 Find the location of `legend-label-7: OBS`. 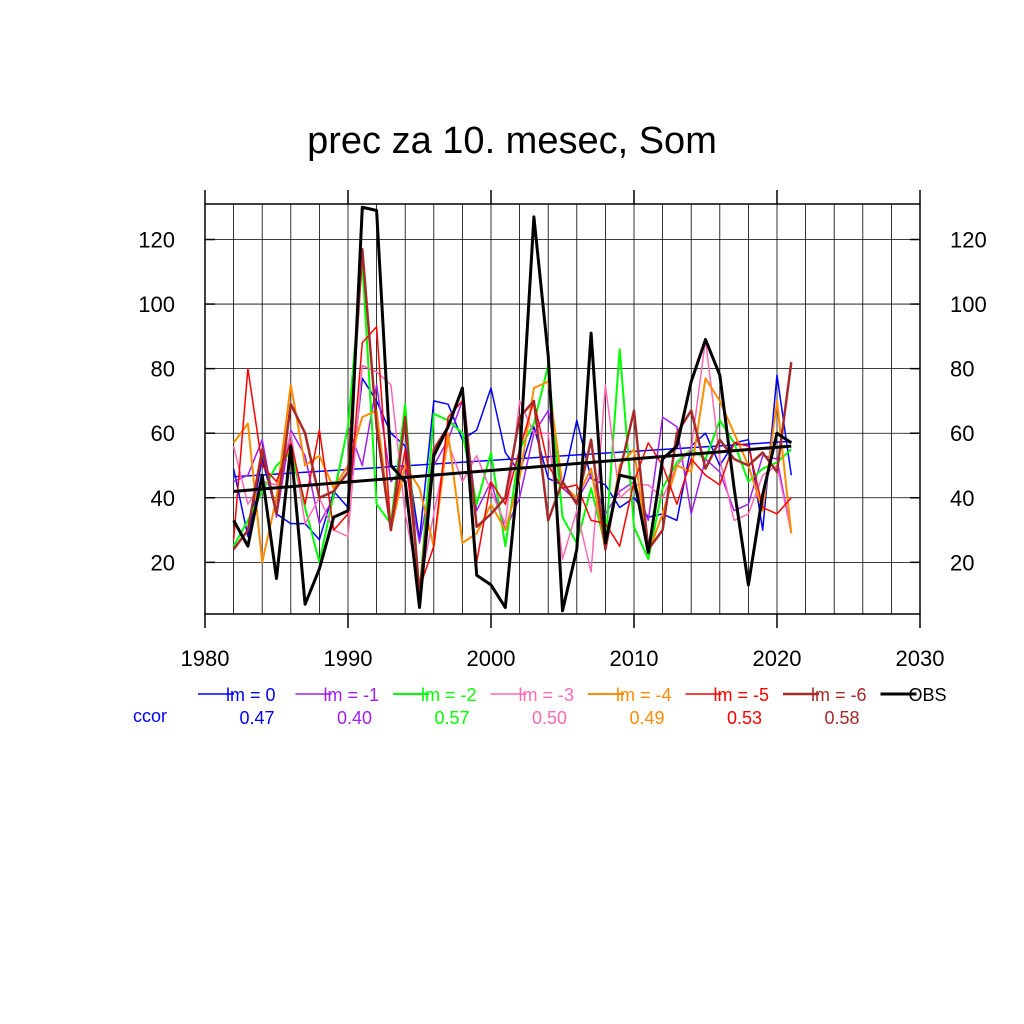

legend-label-7: OBS is located at coordinates (928, 695).